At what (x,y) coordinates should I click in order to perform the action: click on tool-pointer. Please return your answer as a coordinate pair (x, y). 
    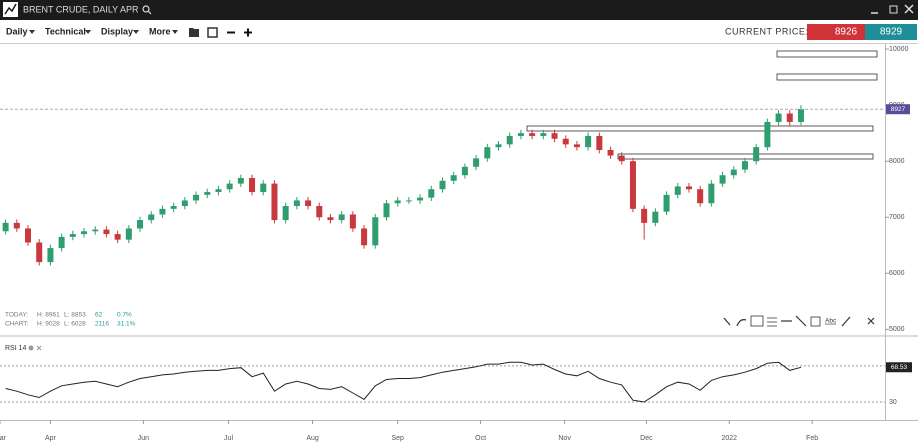
    Looking at the image, I should click on (727, 321).